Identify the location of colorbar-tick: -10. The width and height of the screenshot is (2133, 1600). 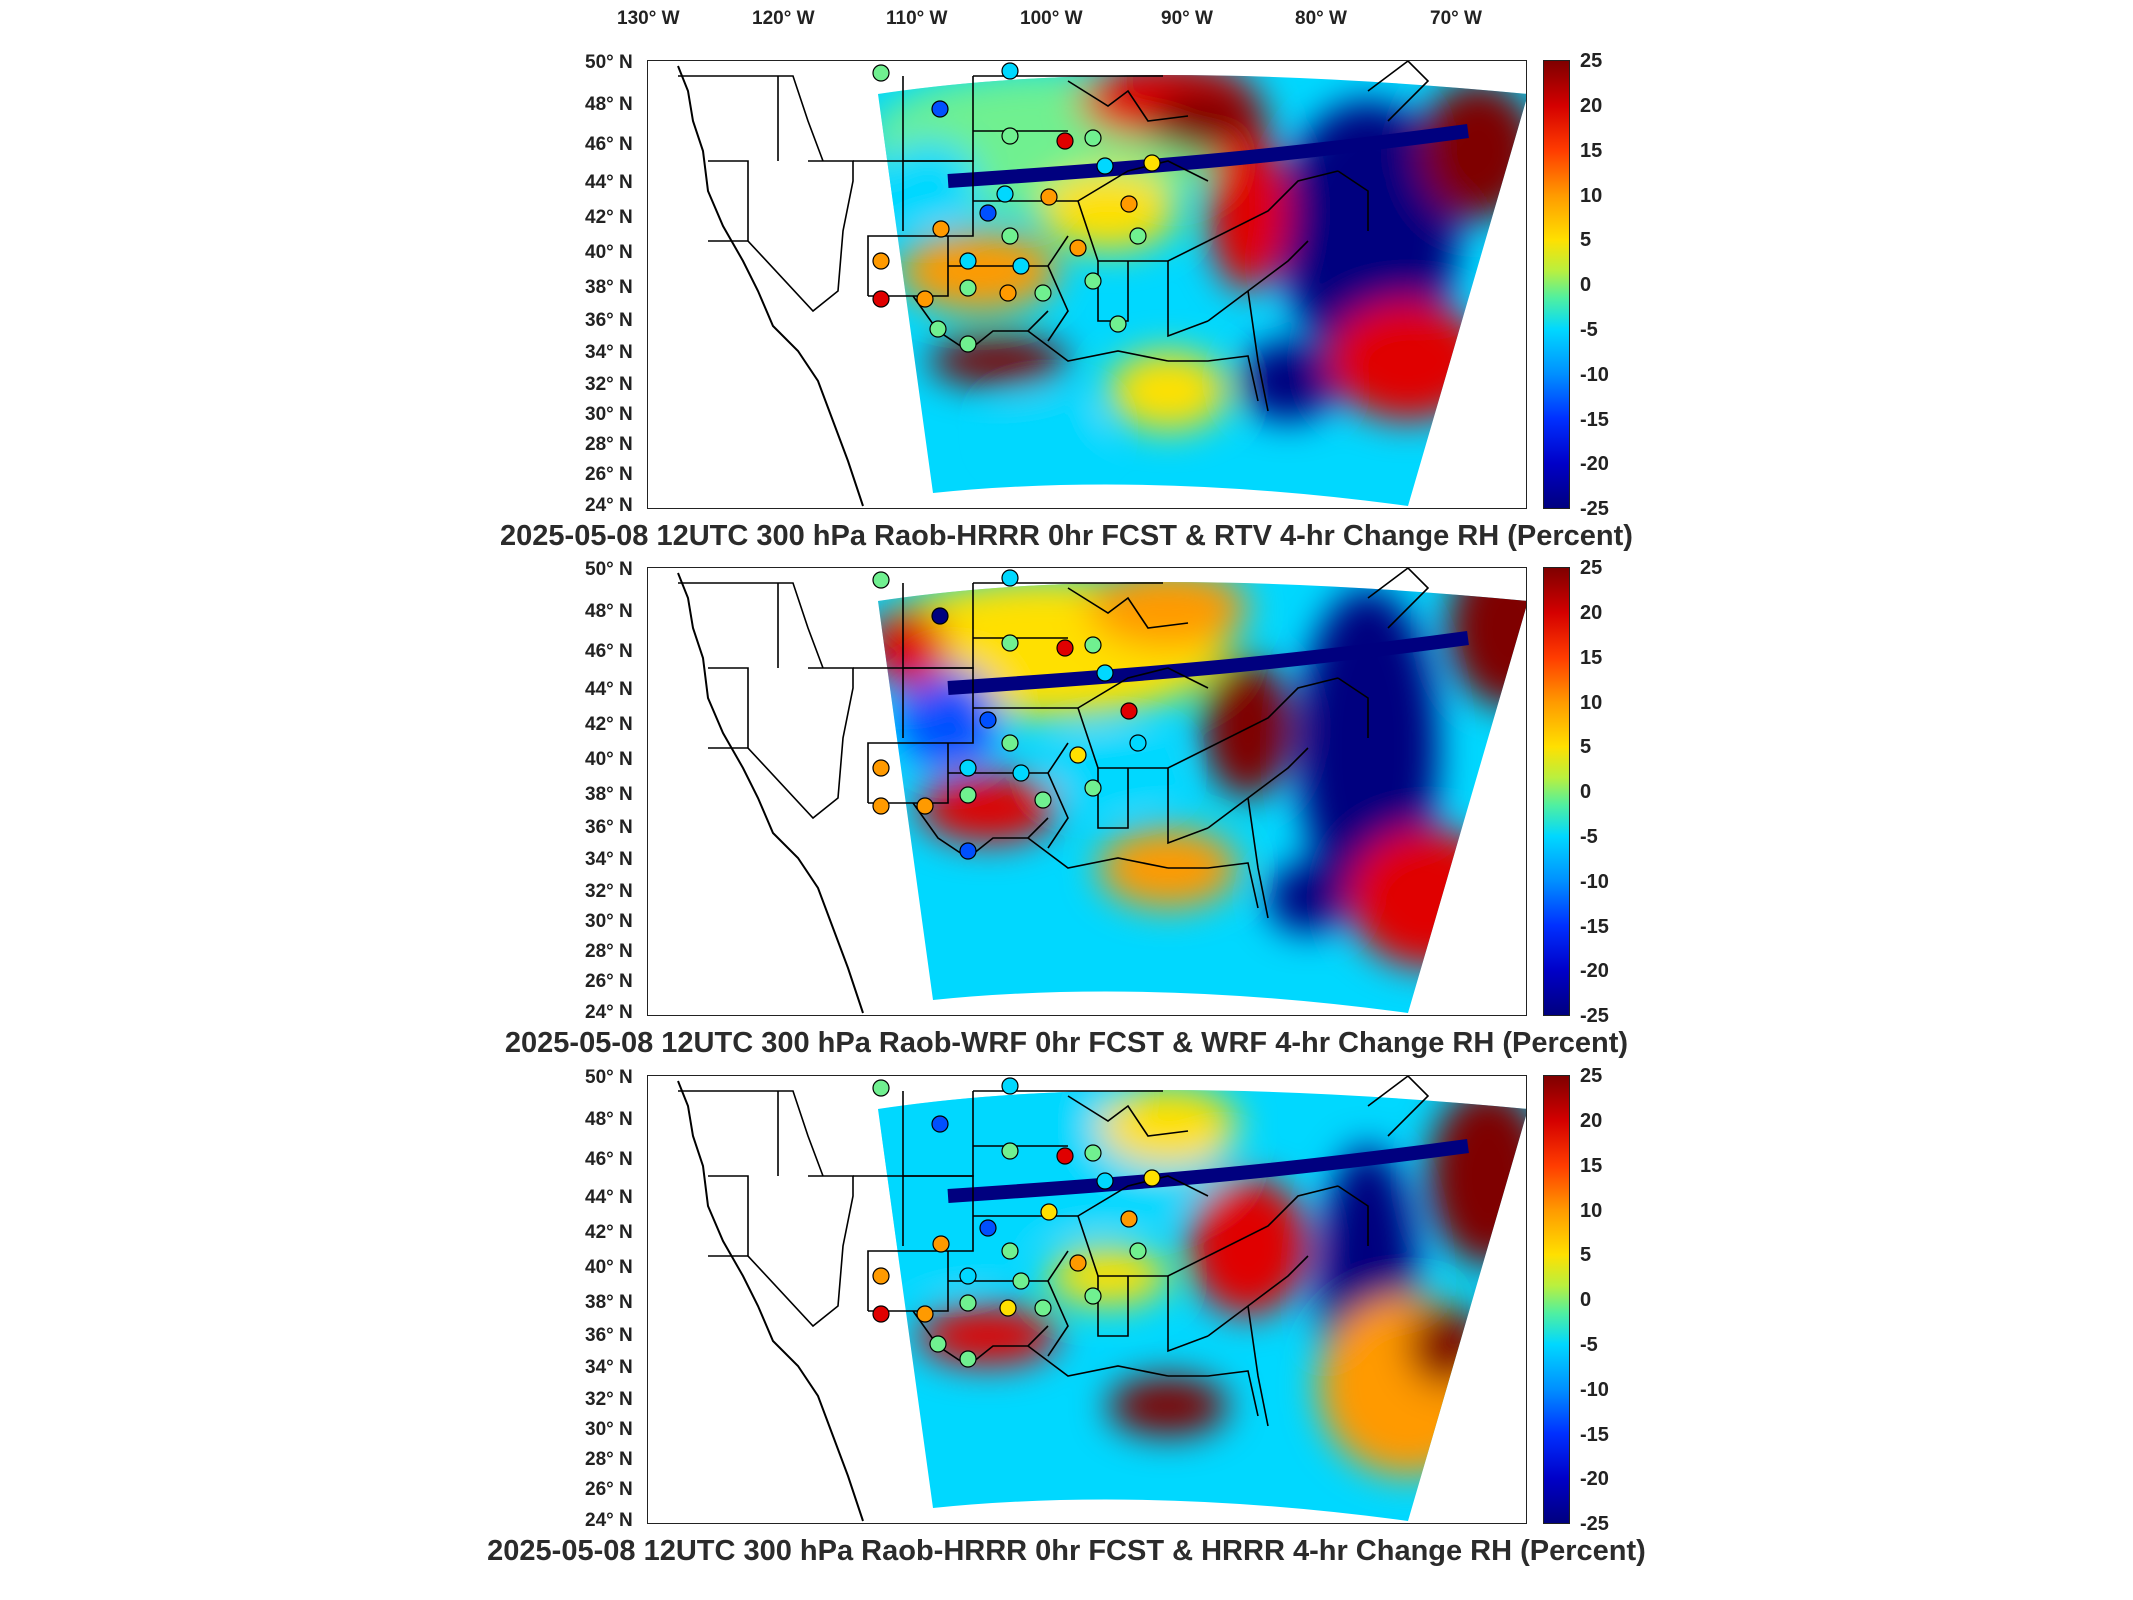
(1594, 882).